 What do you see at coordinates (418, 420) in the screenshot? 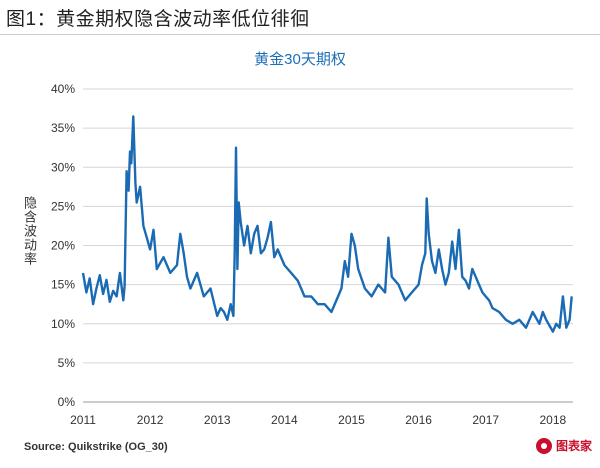
I see `x-tick-label: 2016` at bounding box center [418, 420].